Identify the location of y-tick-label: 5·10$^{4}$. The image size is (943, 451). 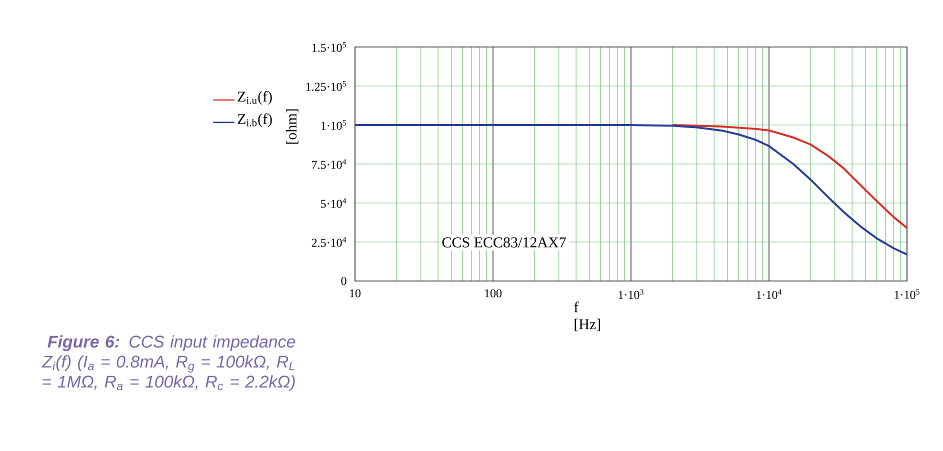
(333, 203).